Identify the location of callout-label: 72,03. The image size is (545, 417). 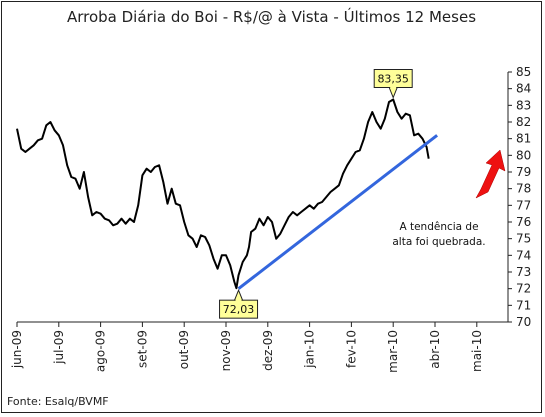
(239, 309).